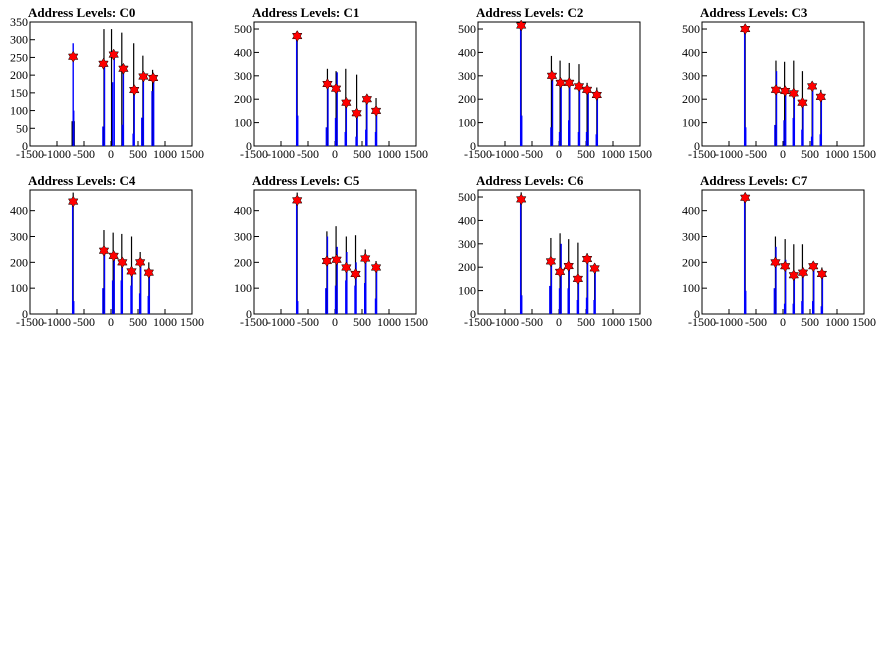 Image resolution: width=896 pixels, height=672 pixels. Describe the element at coordinates (19, 57) in the screenshot. I see `y-tick-label: 250` at that location.